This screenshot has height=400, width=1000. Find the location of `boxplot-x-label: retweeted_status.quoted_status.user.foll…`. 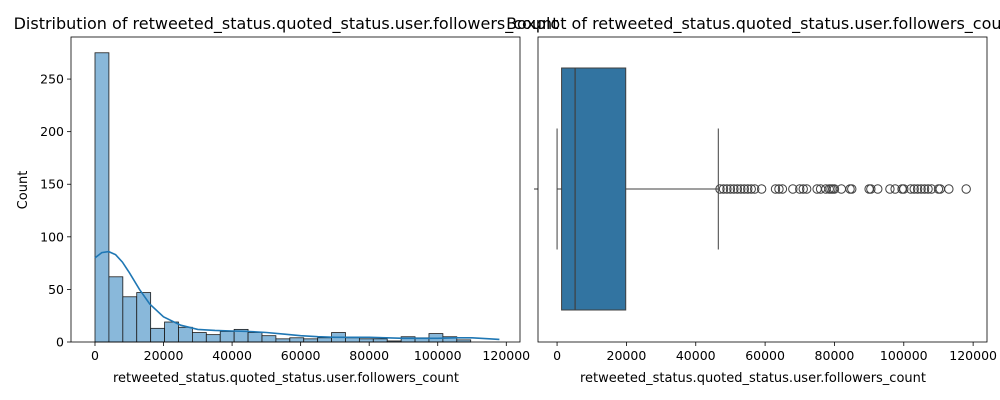

boxplot-x-label: retweeted_status.quoted_status.user.foll… is located at coordinates (753, 378).